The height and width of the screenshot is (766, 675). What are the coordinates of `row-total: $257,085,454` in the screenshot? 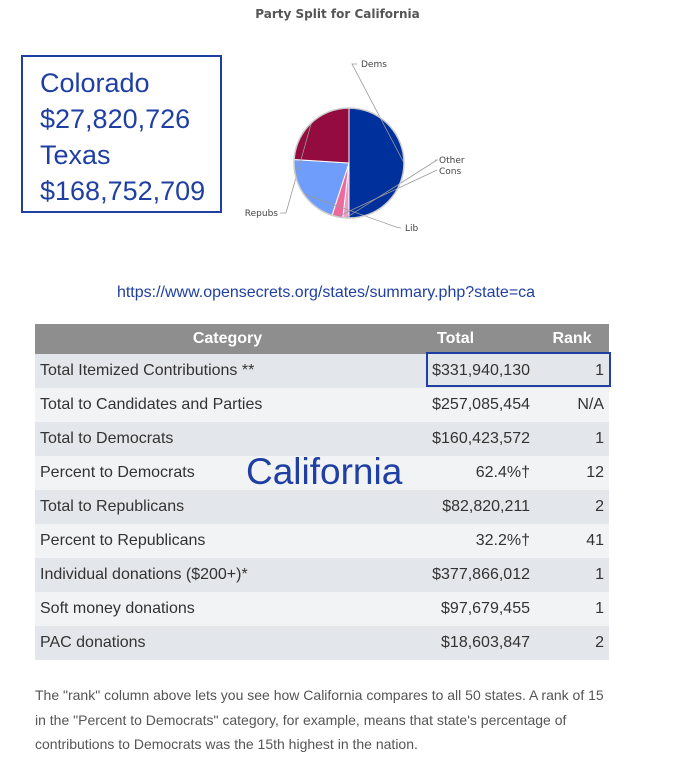 It's located at (480, 405).